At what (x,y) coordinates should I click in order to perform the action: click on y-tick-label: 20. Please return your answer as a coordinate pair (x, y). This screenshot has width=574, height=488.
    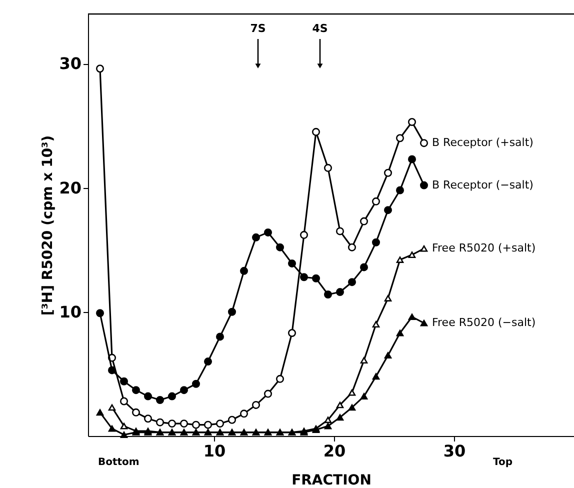
    Looking at the image, I should click on (70, 188).